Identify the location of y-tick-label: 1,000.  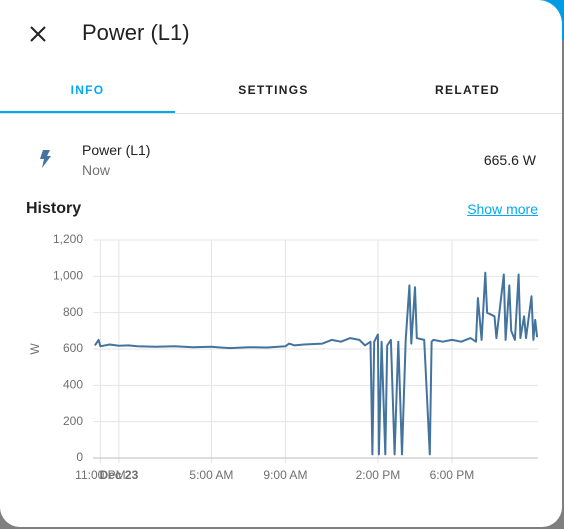
(68, 276).